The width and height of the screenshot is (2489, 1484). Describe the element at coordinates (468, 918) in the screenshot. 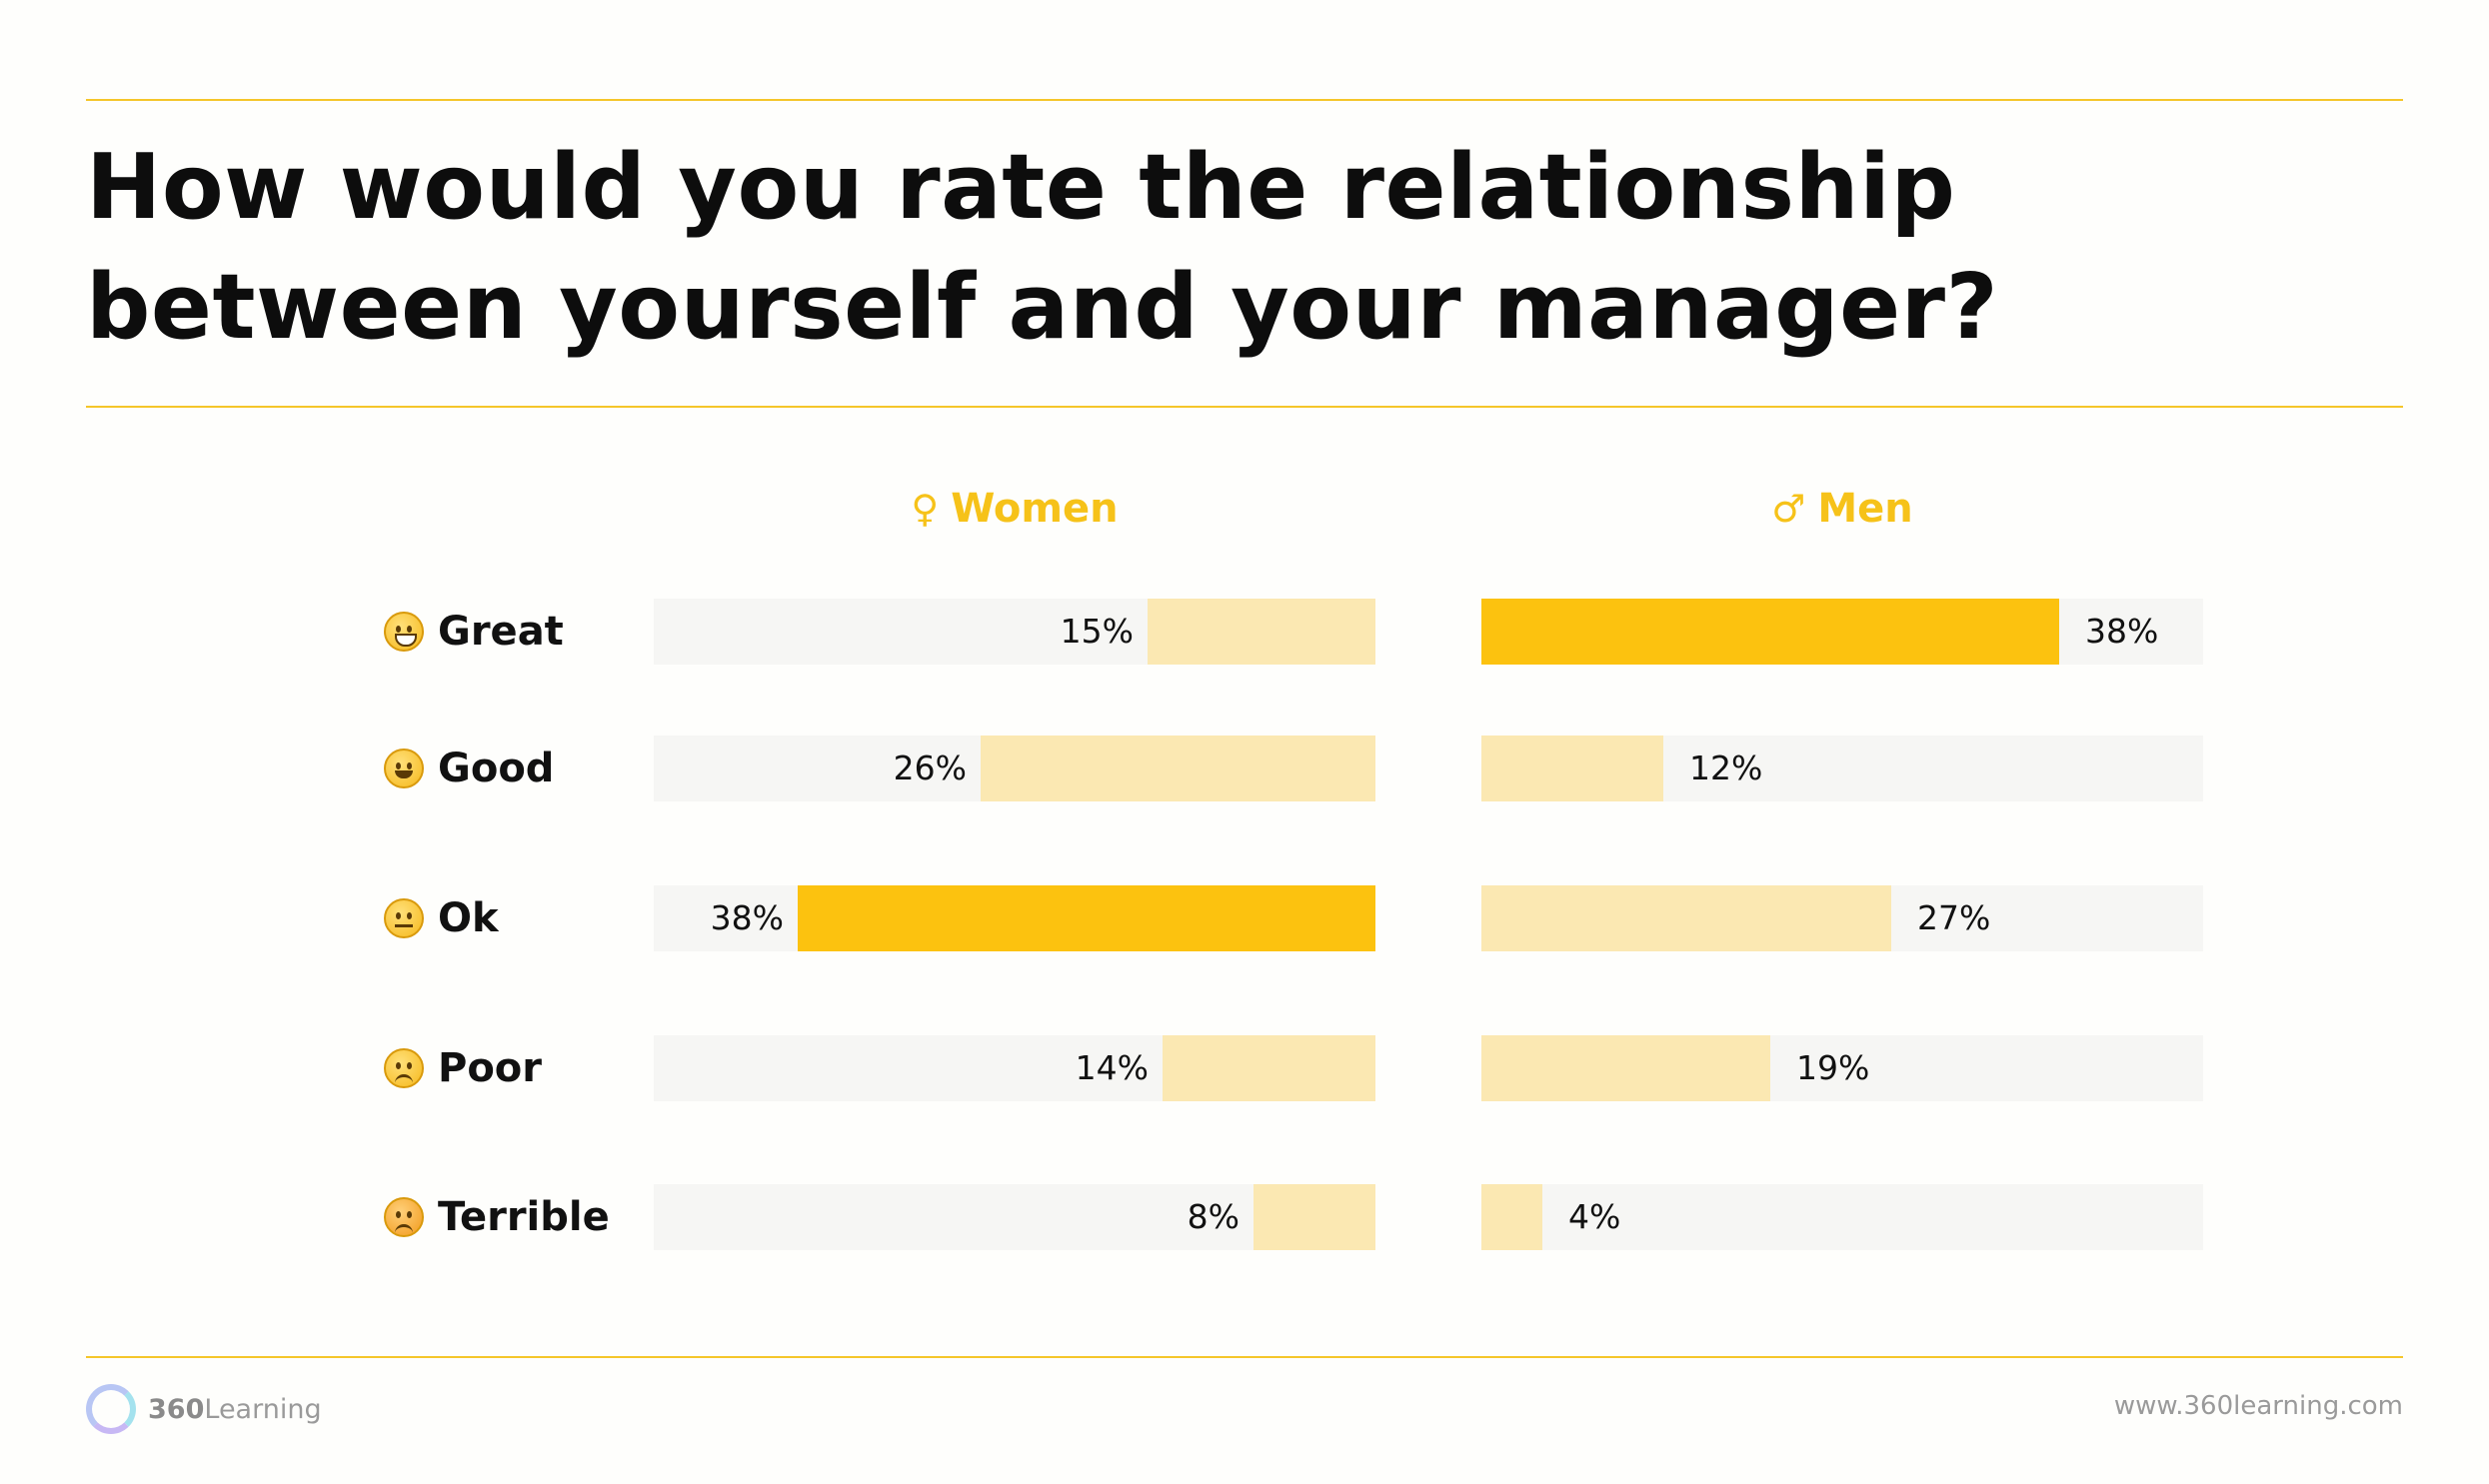

I see `category-label-text: Ok` at that location.